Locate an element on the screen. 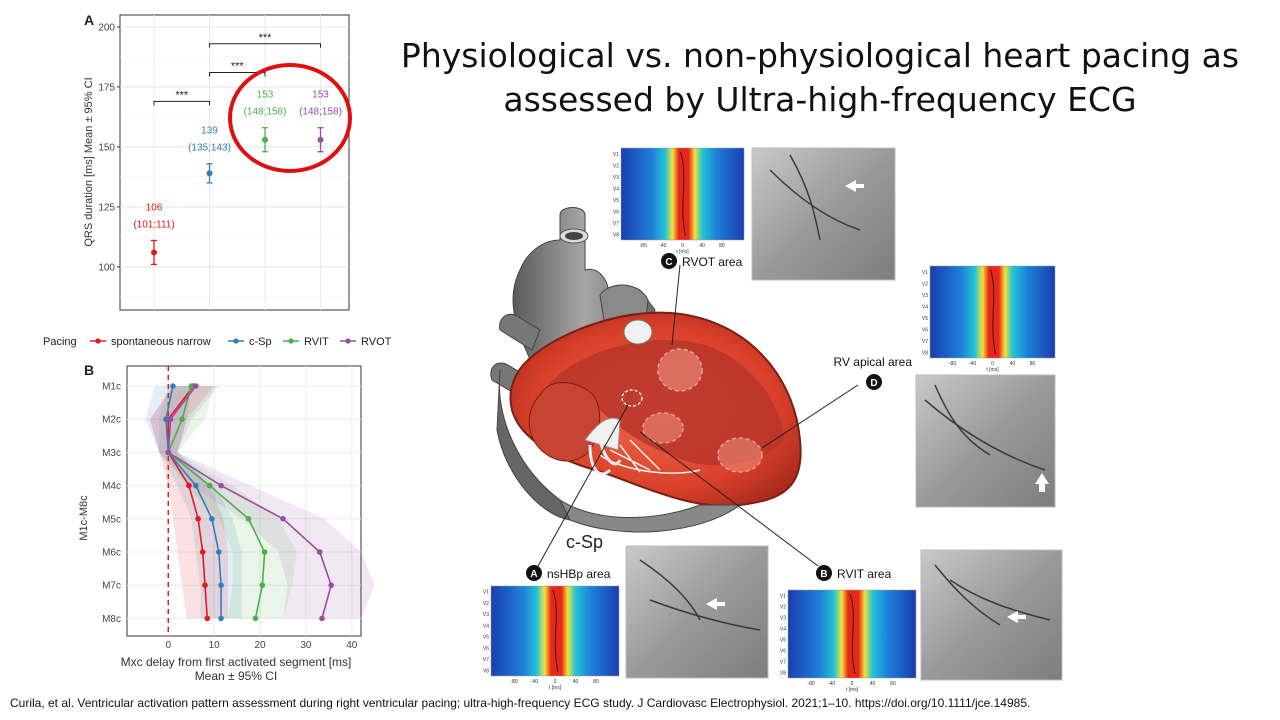 The width and height of the screenshot is (1280, 720). y-tick-label: 125 is located at coordinates (106, 207).